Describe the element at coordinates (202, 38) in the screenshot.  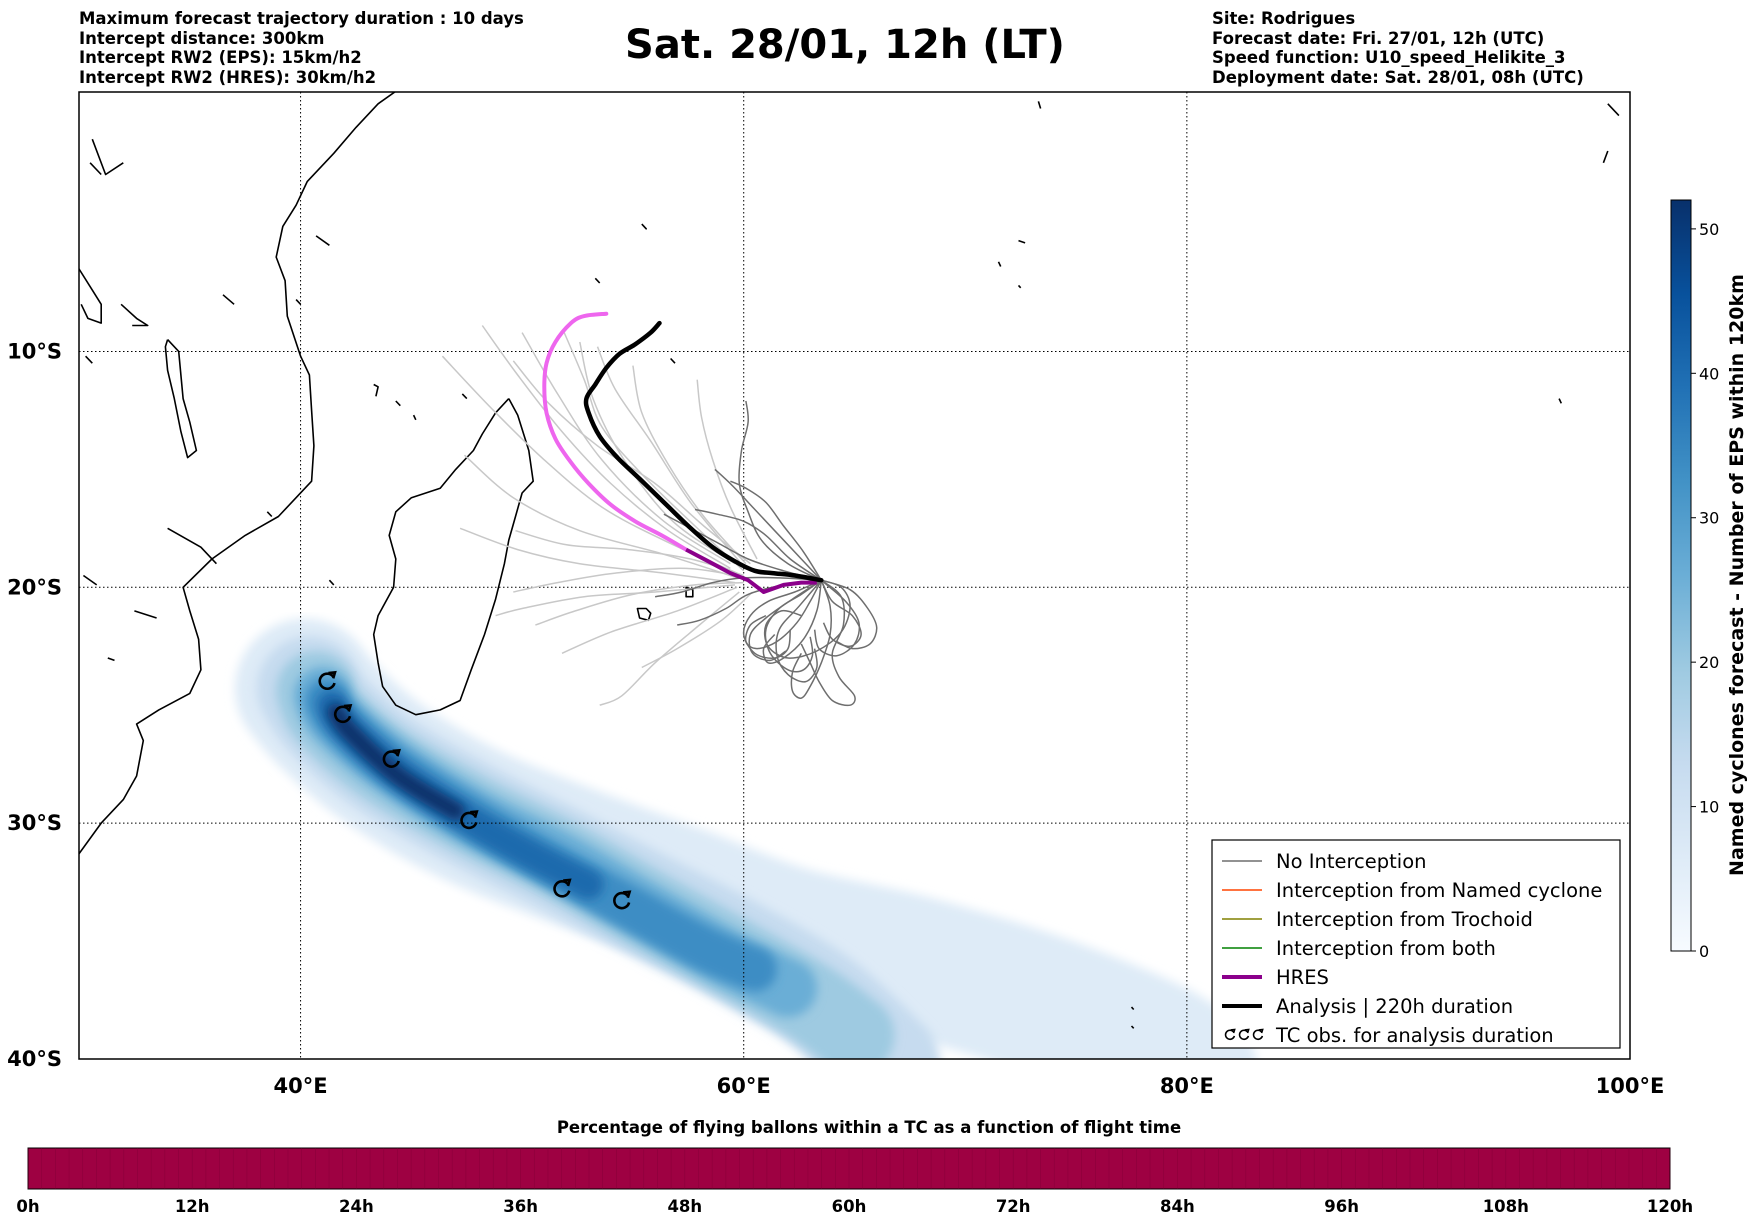
I see `header-left-line: Intercept distance: 300km` at that location.